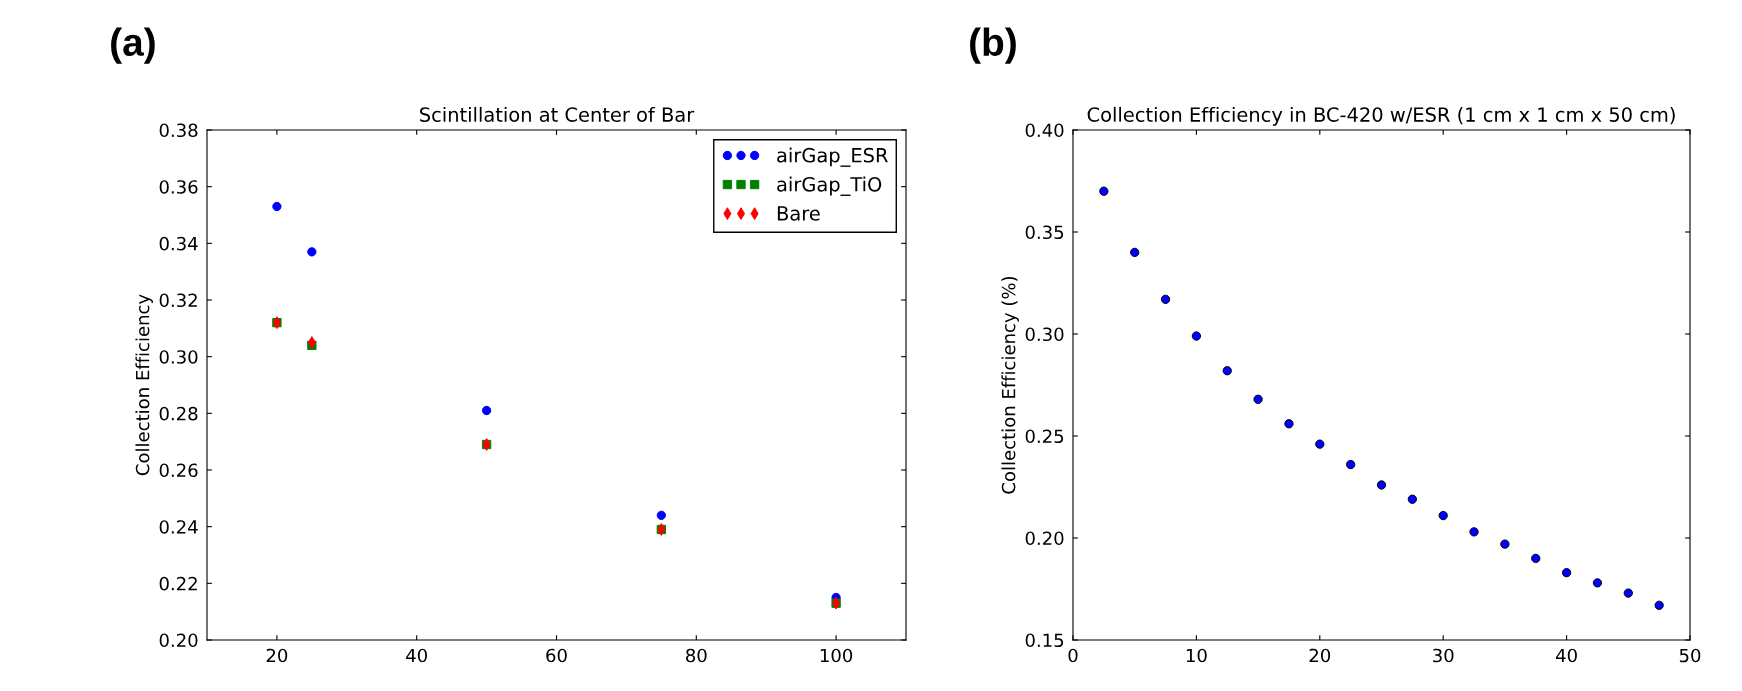  Describe the element at coordinates (1073, 655) in the screenshot. I see `x-tick-label: 0` at that location.